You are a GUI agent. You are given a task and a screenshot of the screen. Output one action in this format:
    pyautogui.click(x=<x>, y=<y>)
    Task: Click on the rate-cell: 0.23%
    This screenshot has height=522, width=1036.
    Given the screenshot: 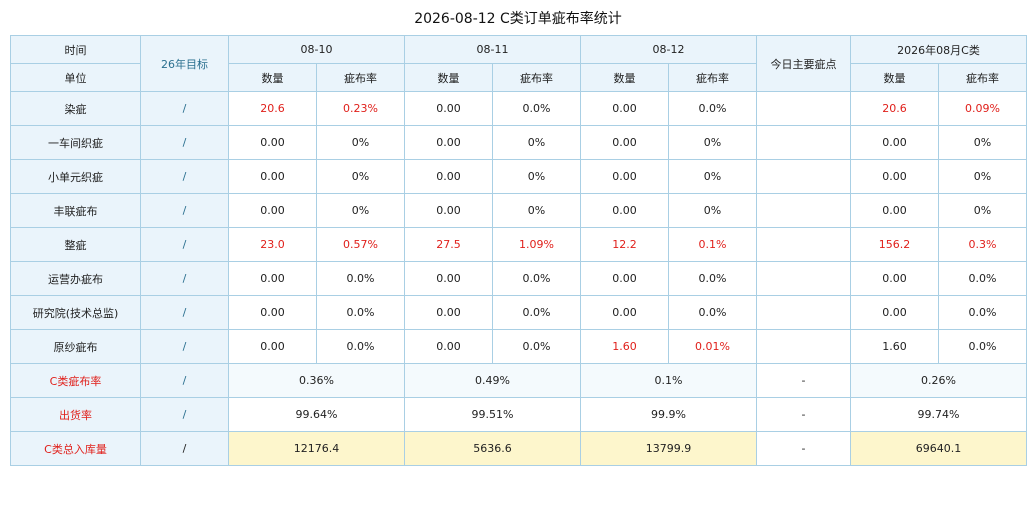 What is the action you would take?
    pyautogui.click(x=360, y=108)
    